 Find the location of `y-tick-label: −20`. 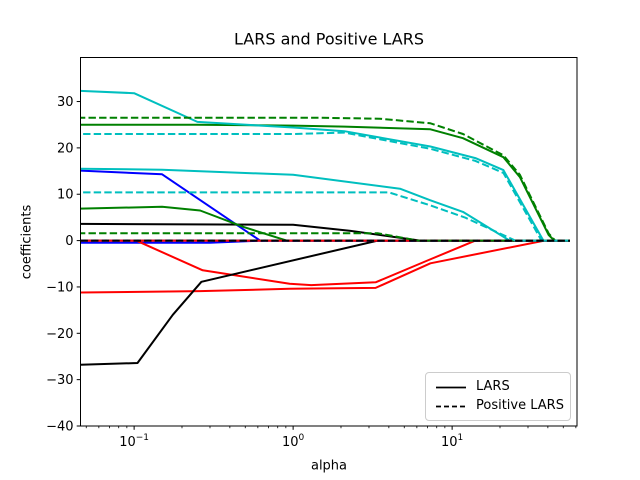

y-tick-label: −20 is located at coordinates (59, 334).